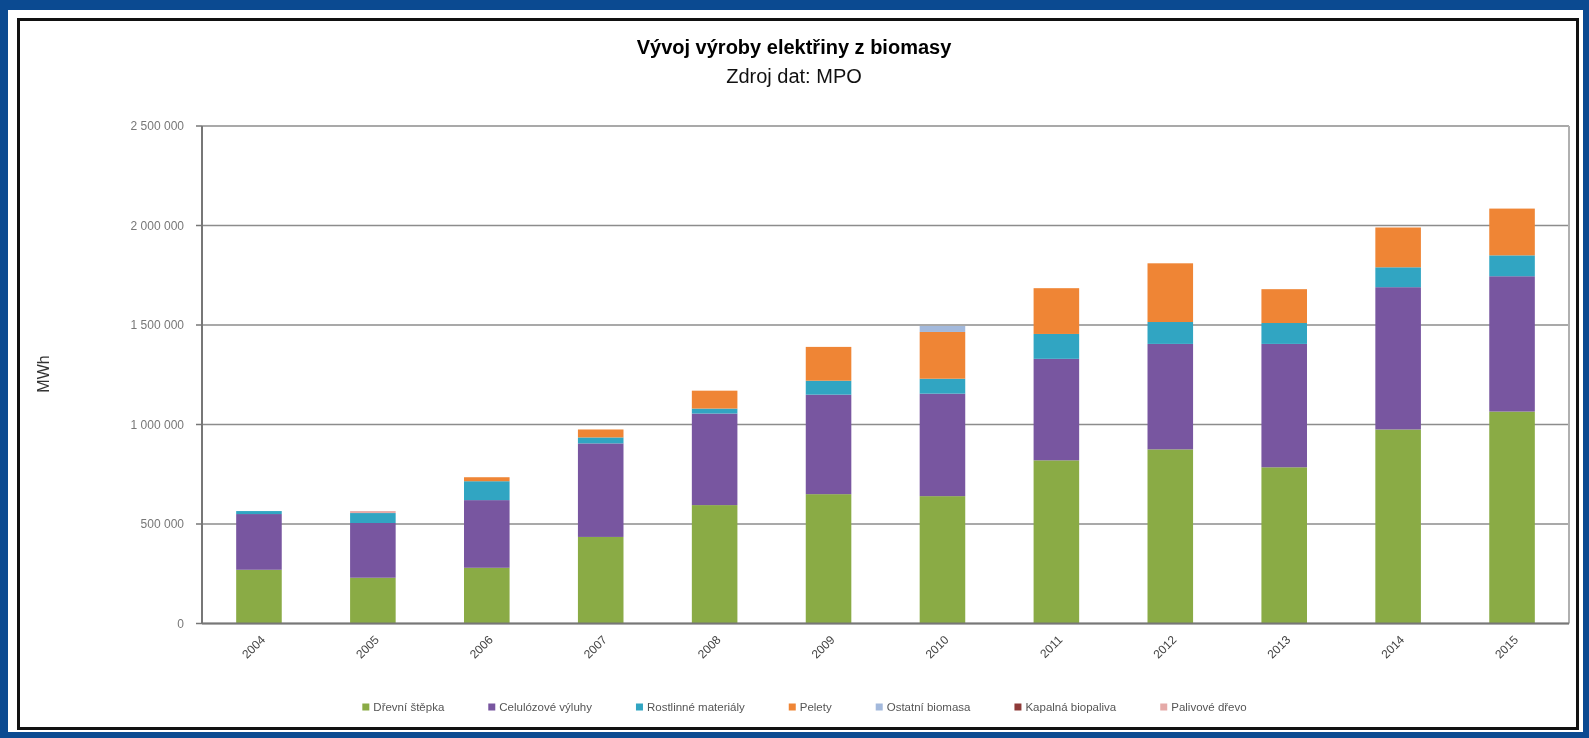 This screenshot has height=738, width=1589. Describe the element at coordinates (157, 424) in the screenshot. I see `y-tick-label: 1 000 000` at that location.